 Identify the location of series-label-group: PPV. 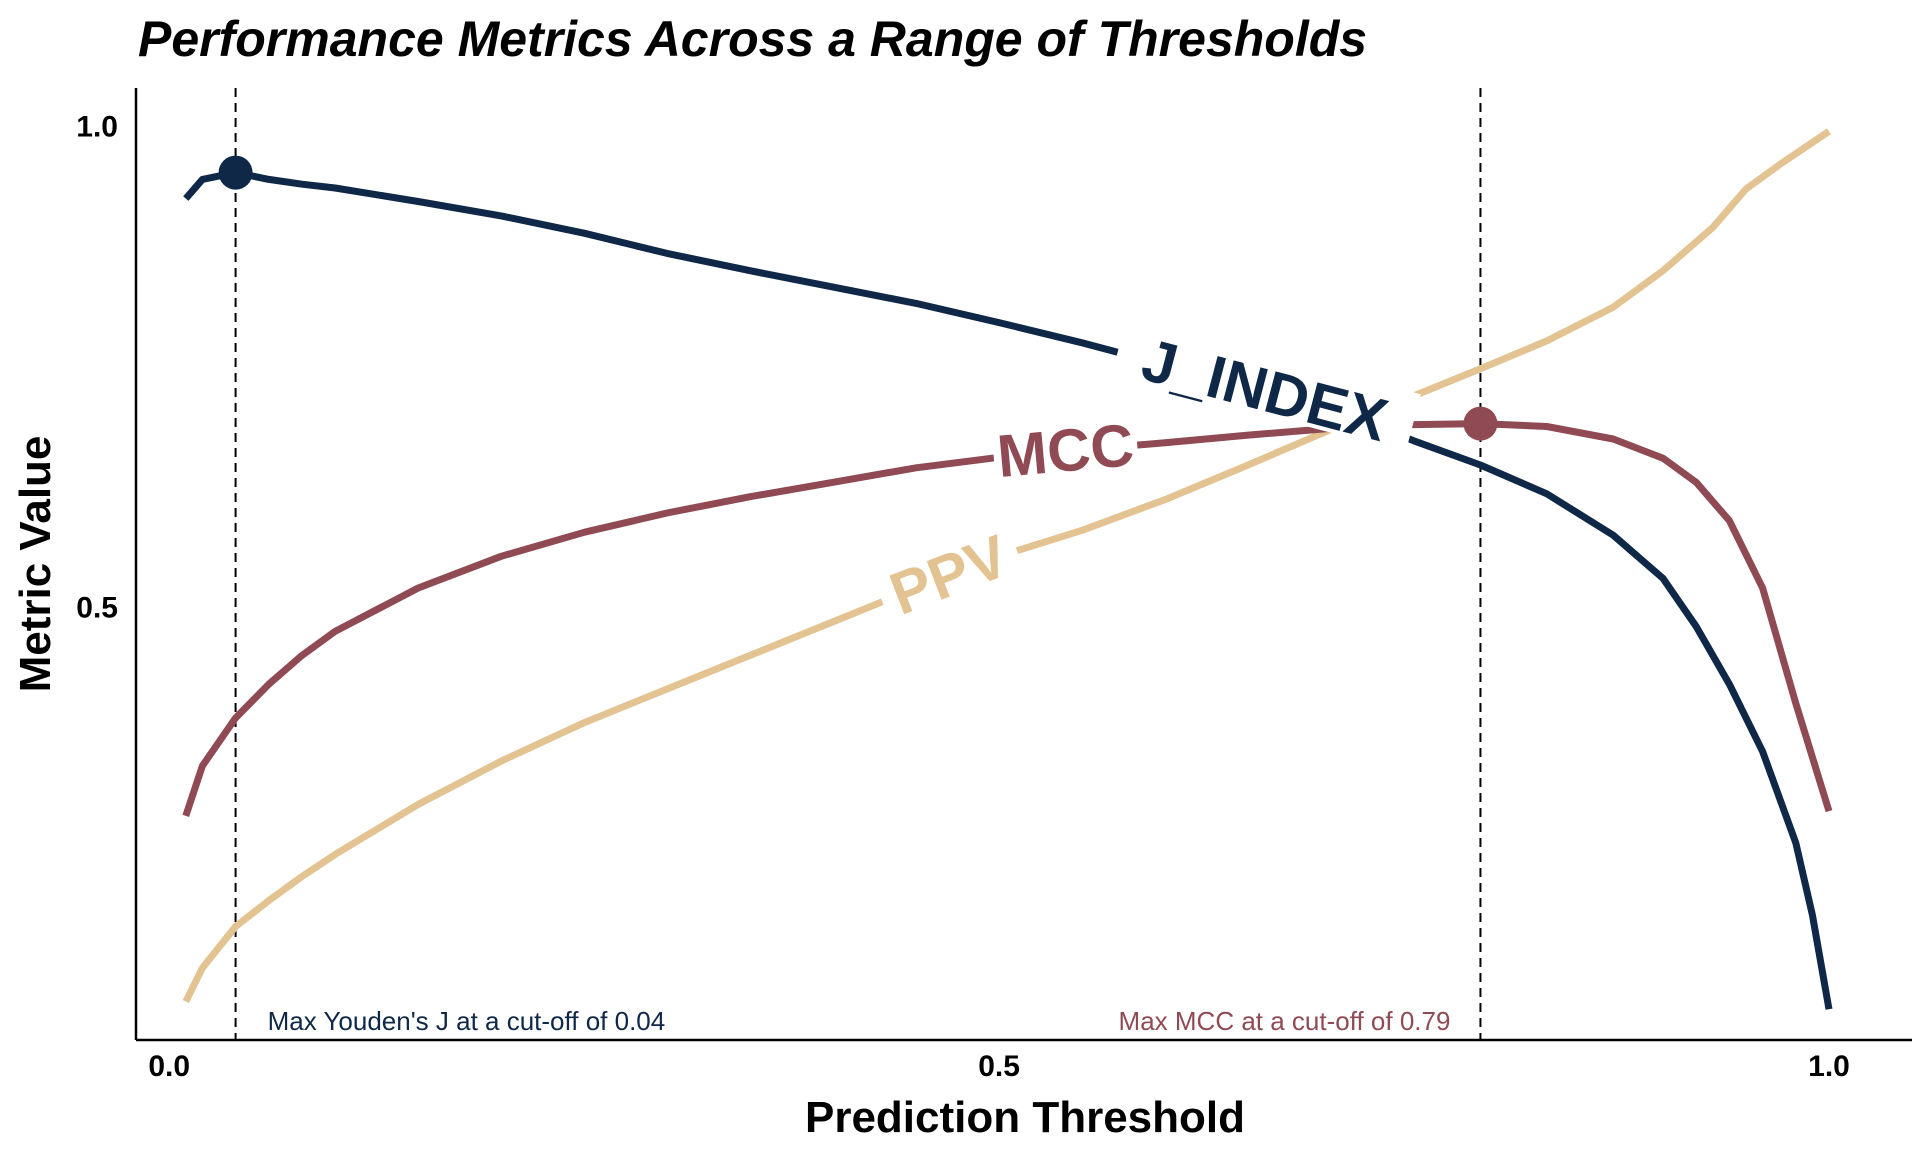
(947, 571).